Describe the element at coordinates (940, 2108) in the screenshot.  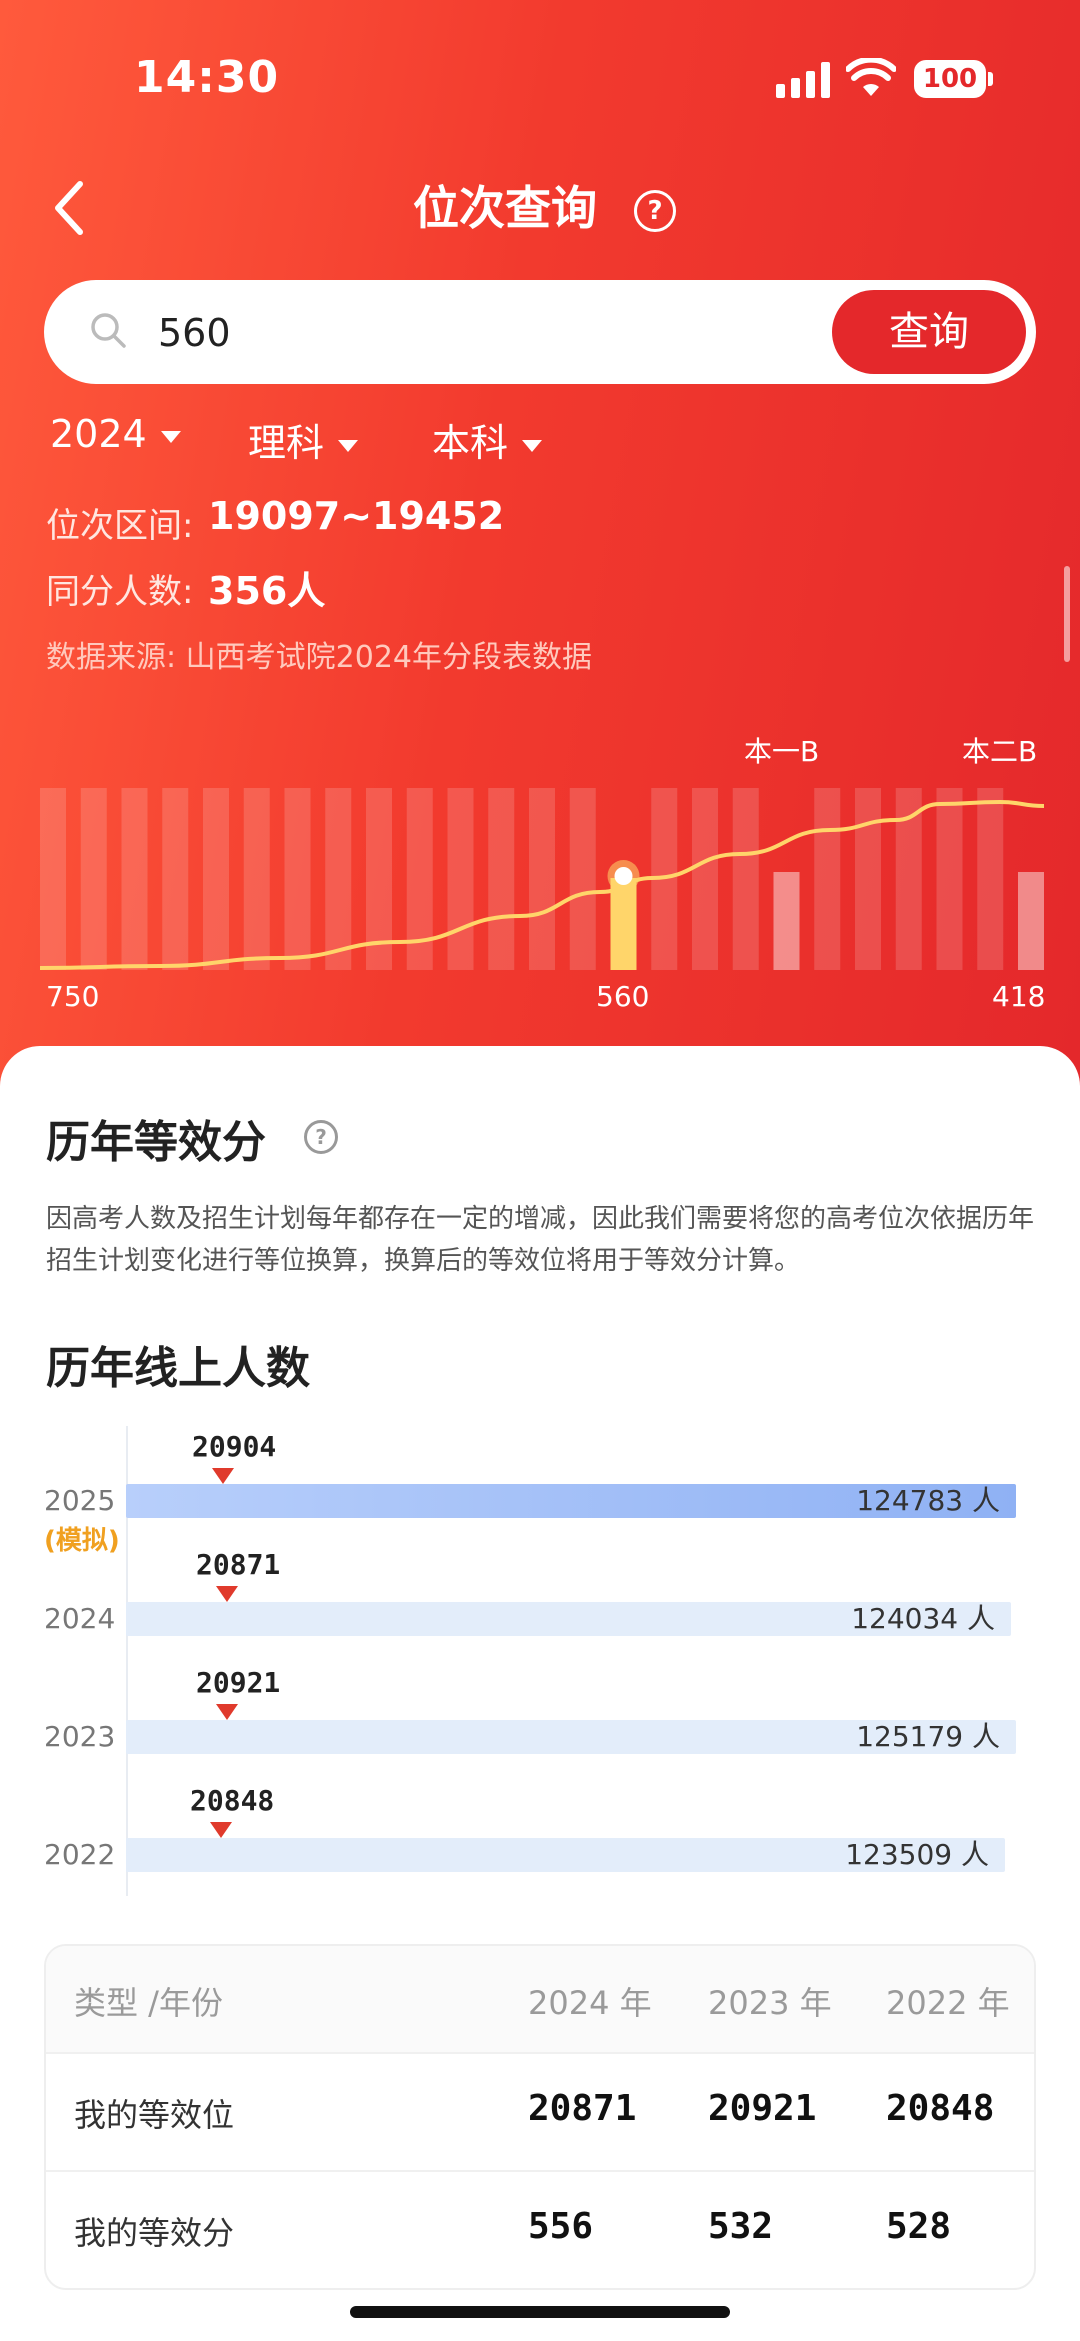
I see `cell-value: 20848` at that location.